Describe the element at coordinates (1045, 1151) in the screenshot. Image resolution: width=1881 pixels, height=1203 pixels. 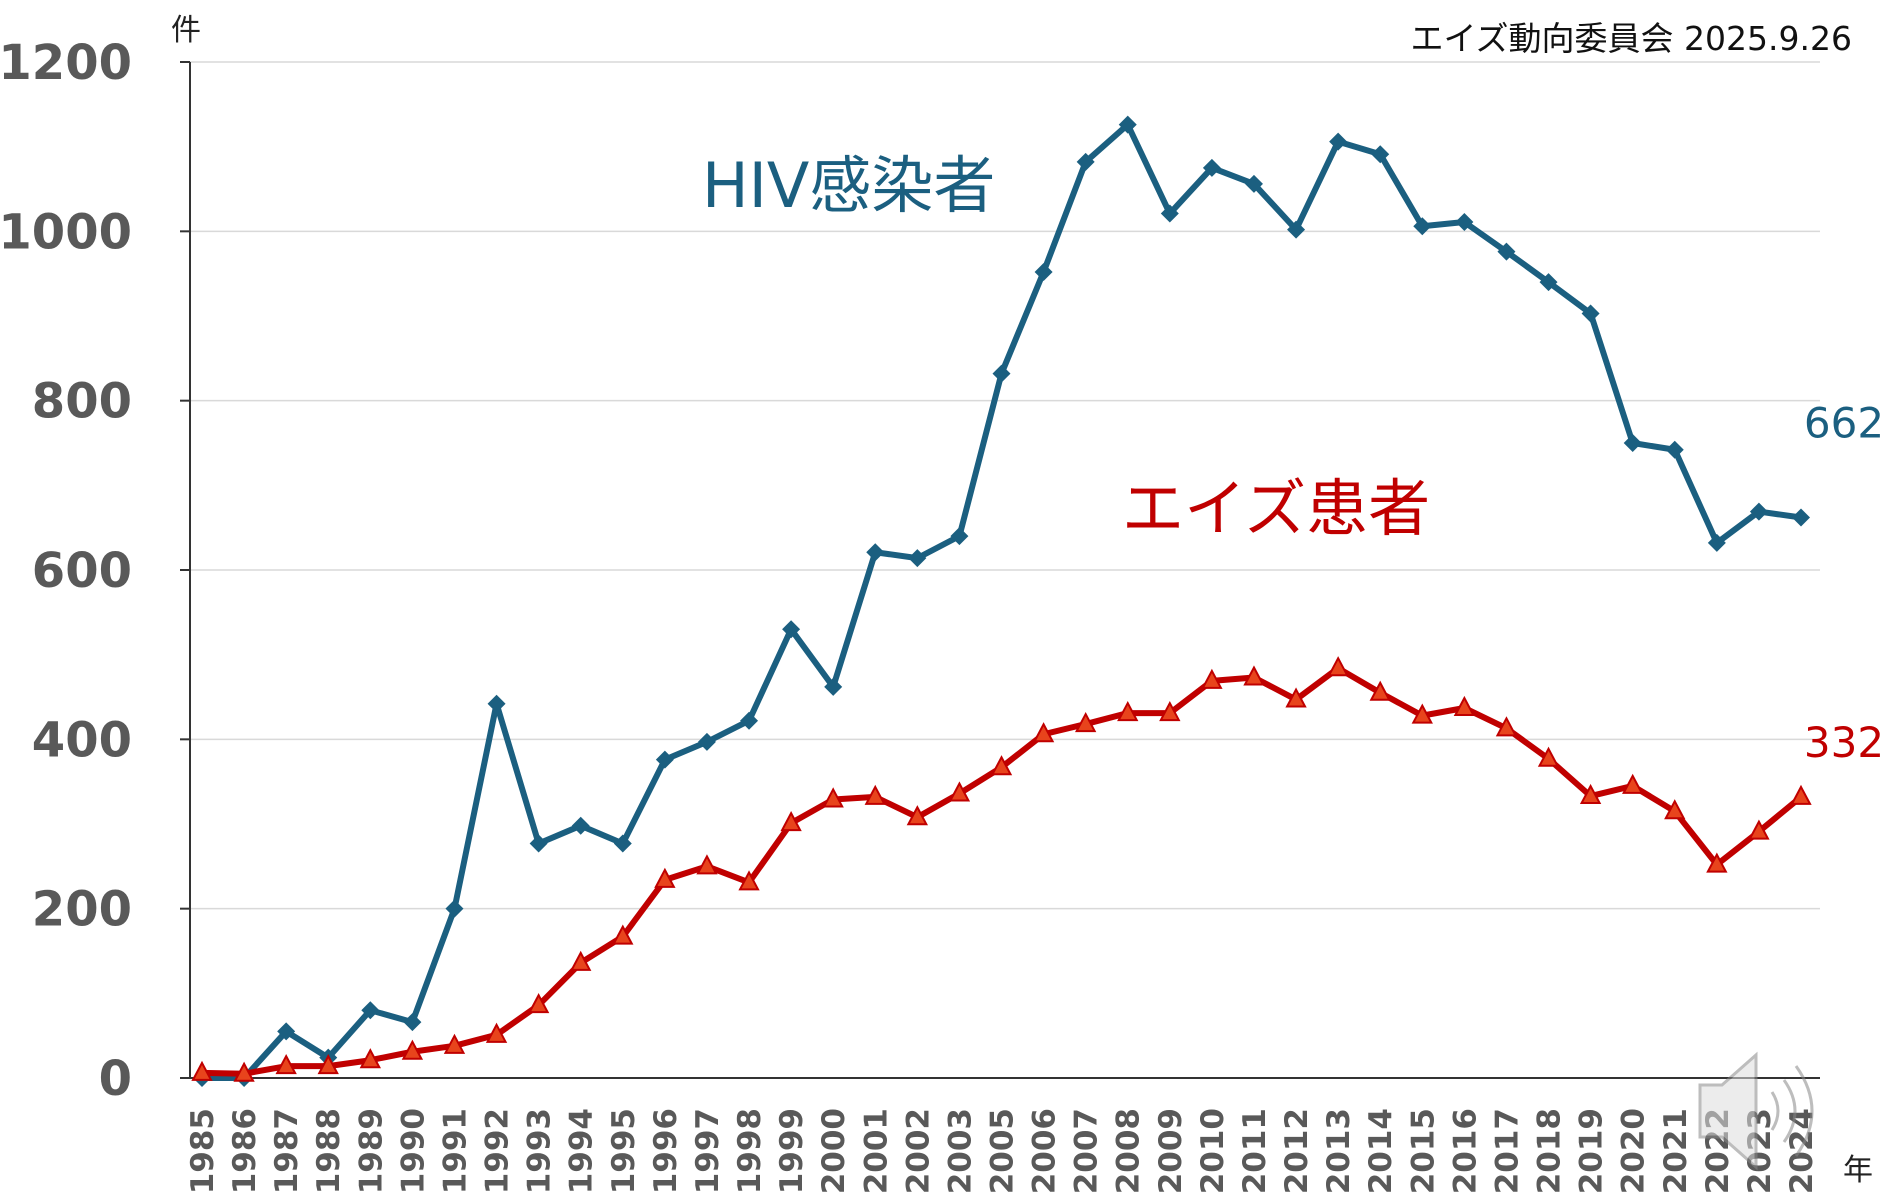
I see `x-tick-label: 2006` at that location.